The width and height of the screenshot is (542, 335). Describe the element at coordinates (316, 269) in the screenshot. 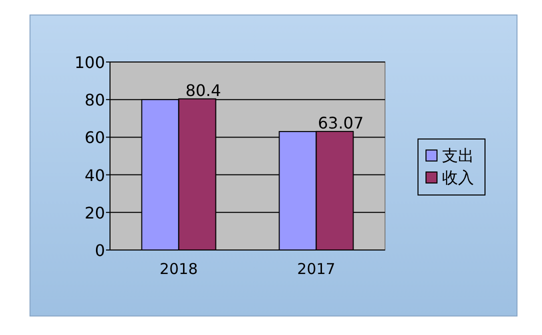

I see `x-tick-label: 2017` at that location.